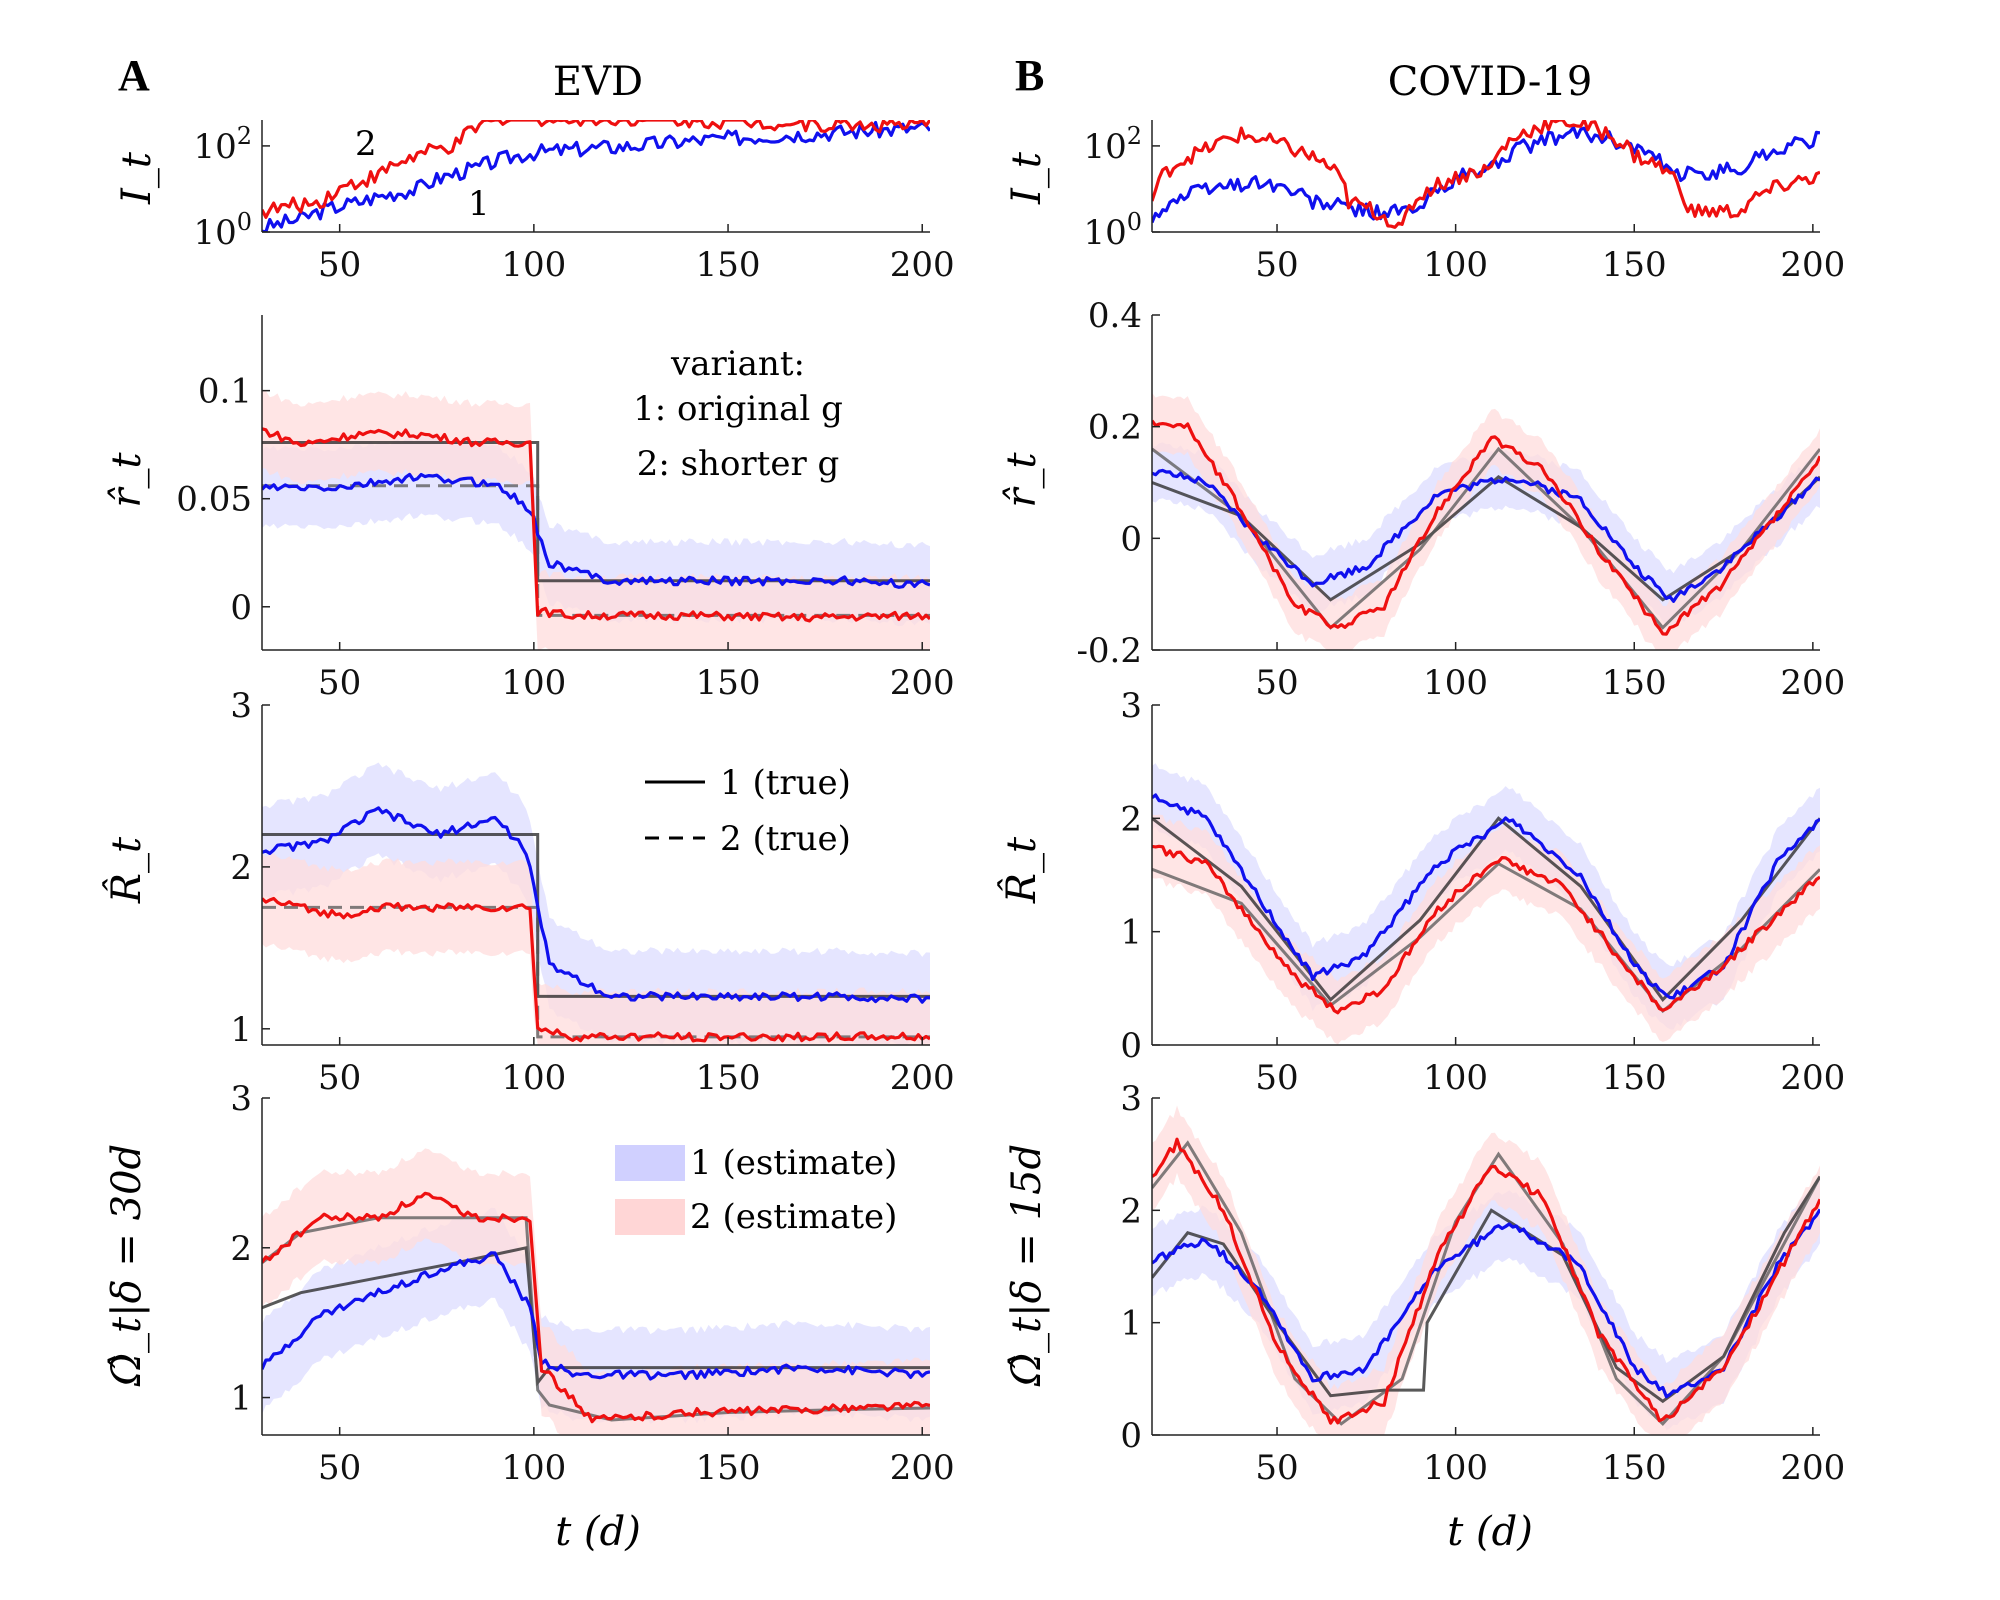  I want to click on column-title-evd: EVD, so click(598, 82).